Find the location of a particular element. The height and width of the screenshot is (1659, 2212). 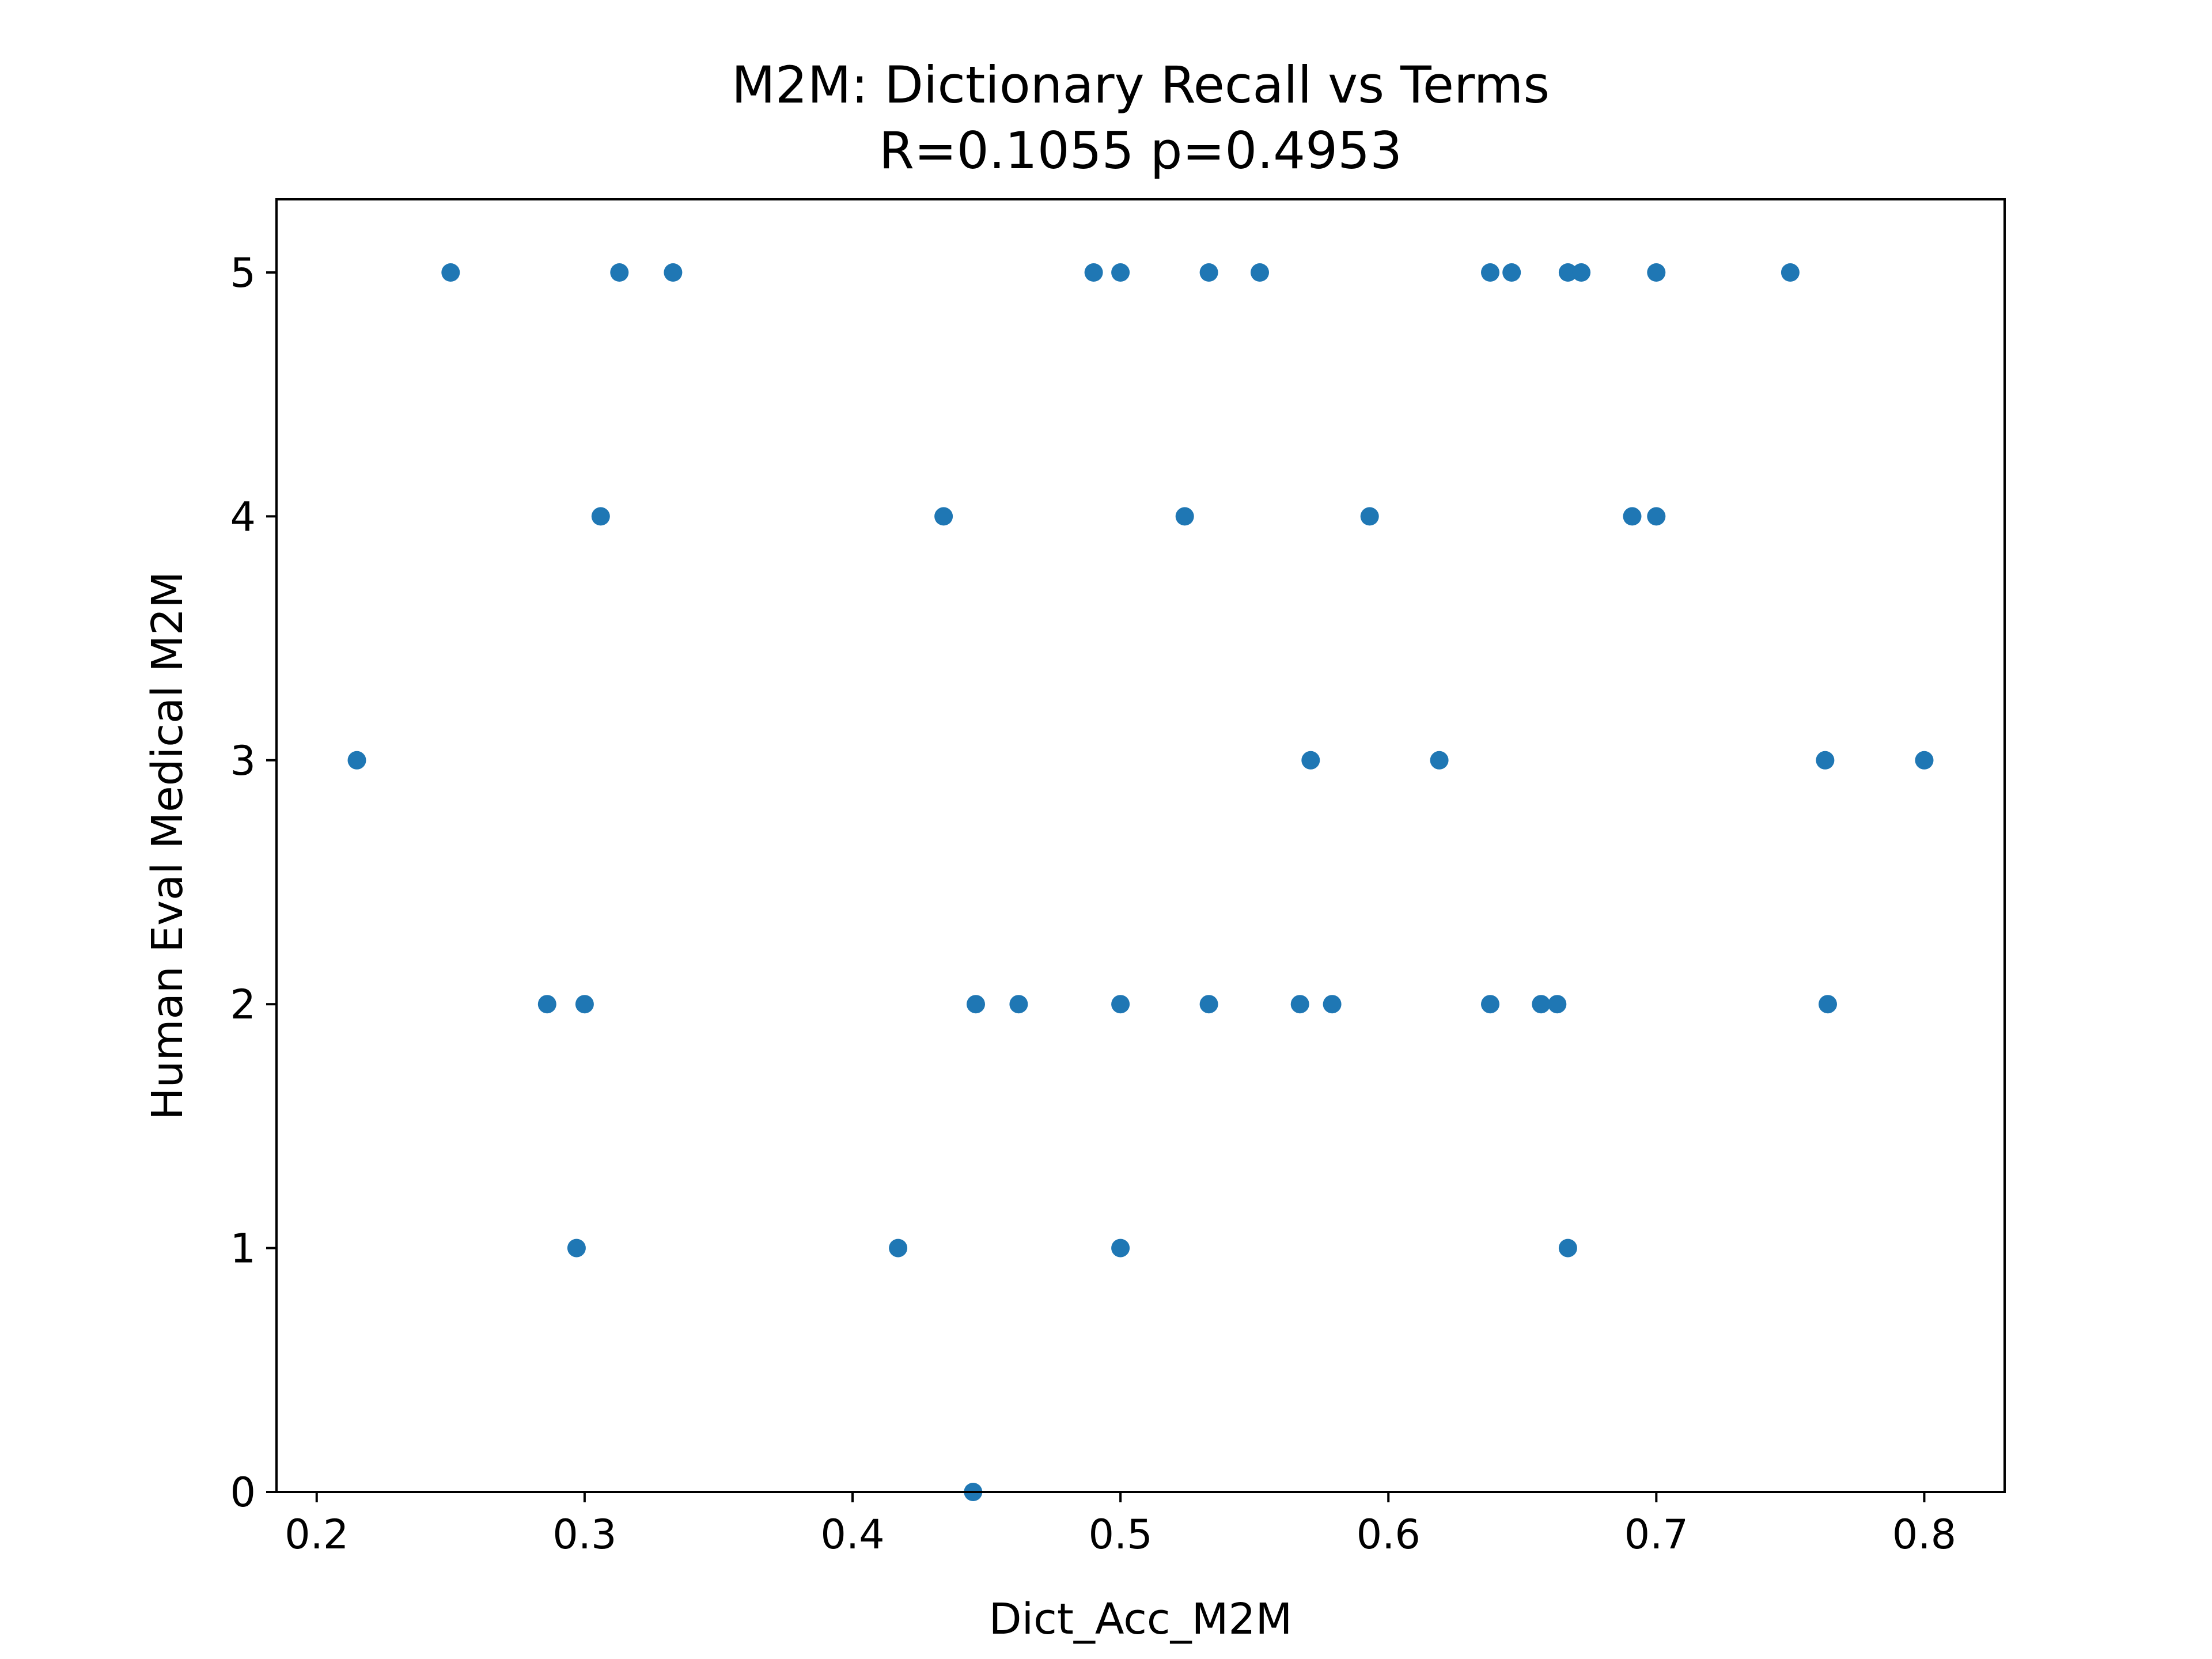

y-tick-label-5: 5 is located at coordinates (243, 273).